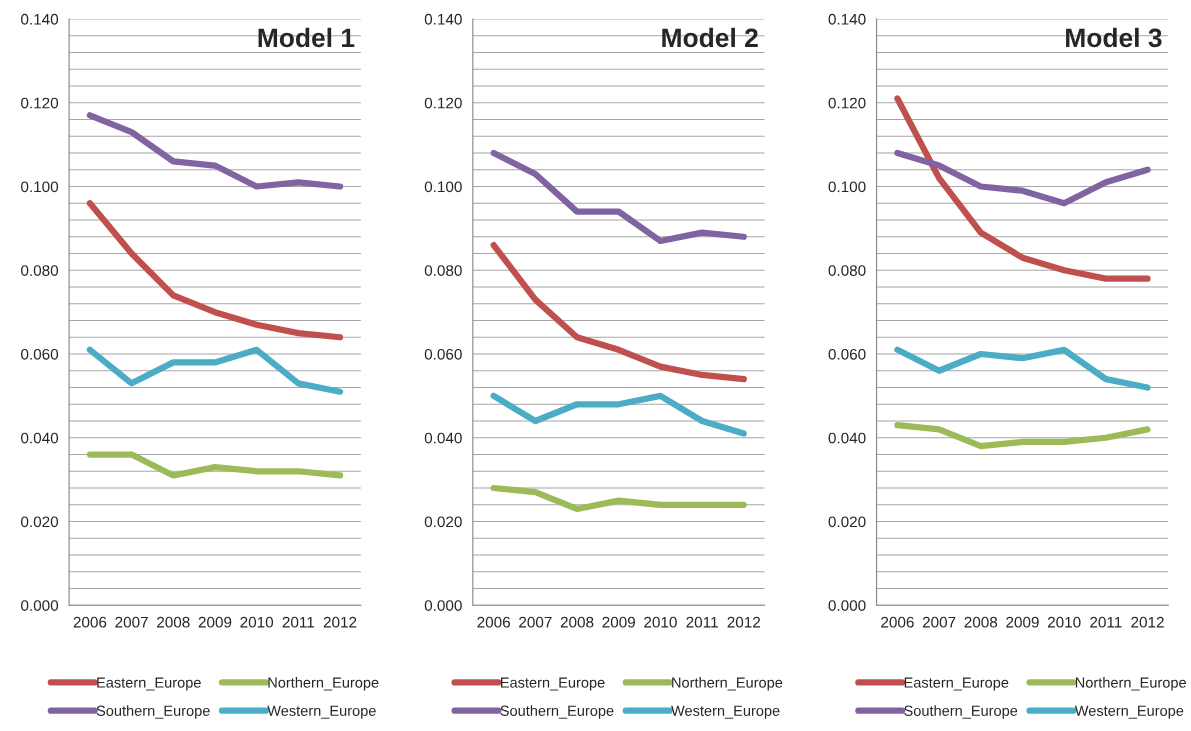 The height and width of the screenshot is (731, 1191). Describe the element at coordinates (710, 37) in the screenshot. I see `chart-title: Model 2` at that location.